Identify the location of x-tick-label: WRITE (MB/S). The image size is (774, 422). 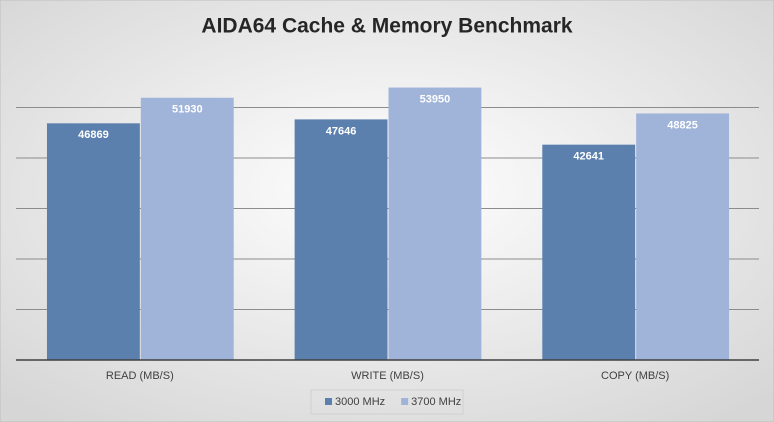
(387, 376).